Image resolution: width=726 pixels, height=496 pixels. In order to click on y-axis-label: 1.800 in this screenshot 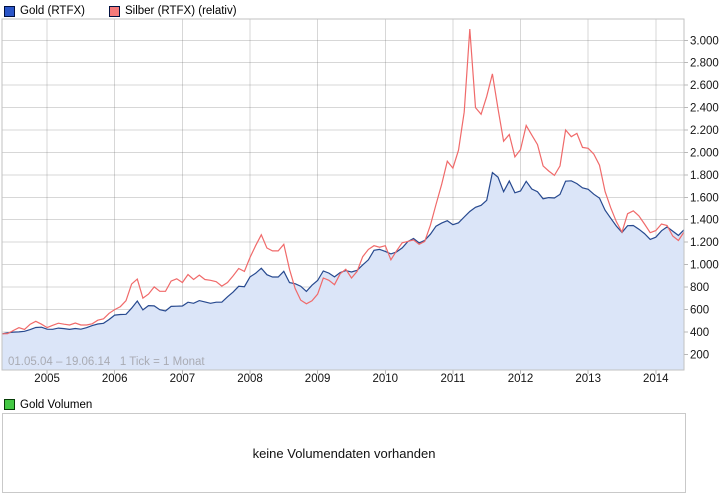, I will do `click(704, 176)`.